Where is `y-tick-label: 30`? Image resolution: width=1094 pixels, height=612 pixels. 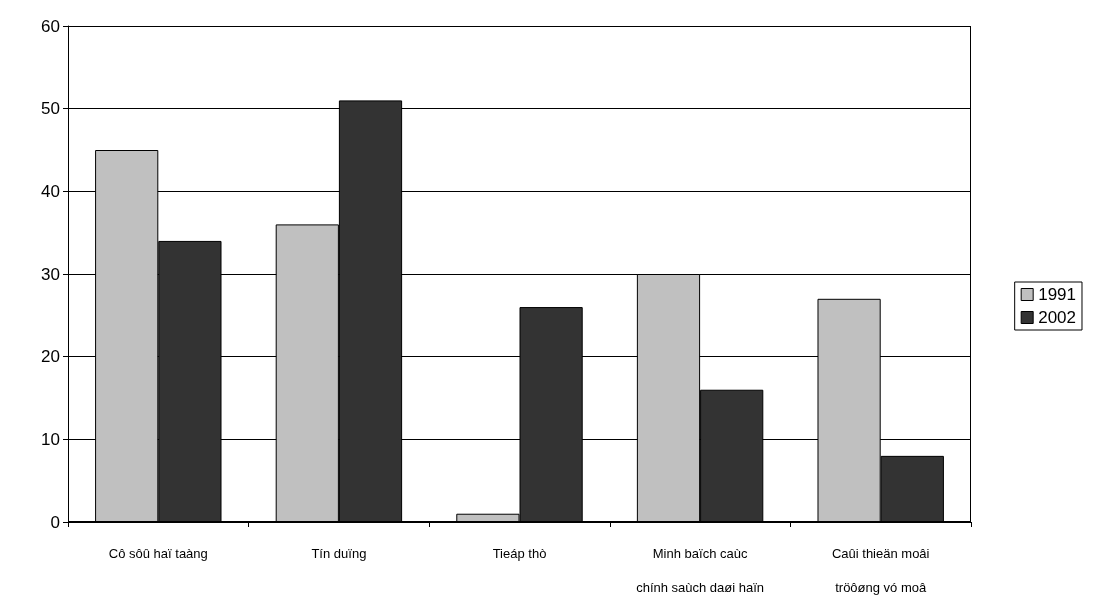
y-tick-label: 30 is located at coordinates (50, 274).